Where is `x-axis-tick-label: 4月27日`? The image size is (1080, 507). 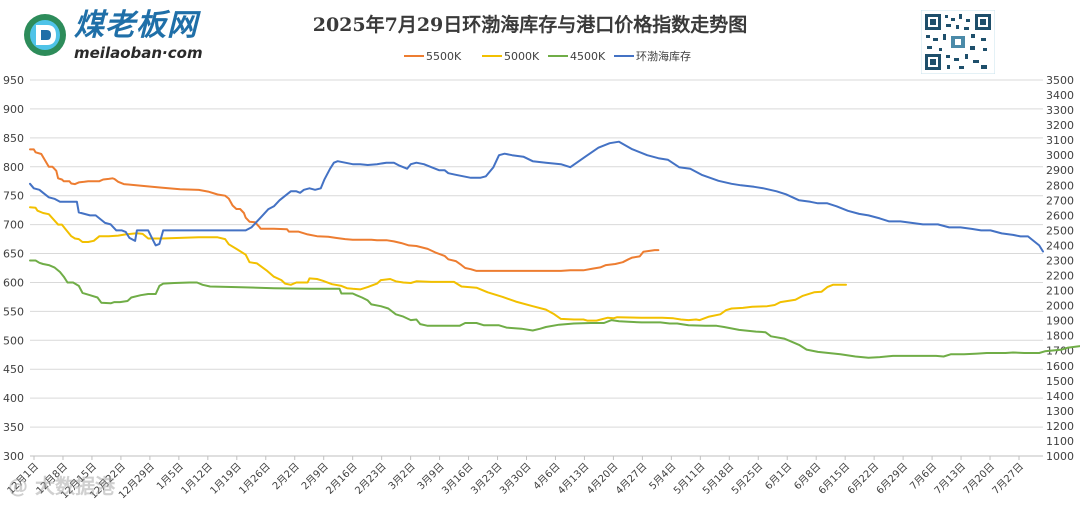 x-axis-tick-label: 4月27日 is located at coordinates (631, 479).